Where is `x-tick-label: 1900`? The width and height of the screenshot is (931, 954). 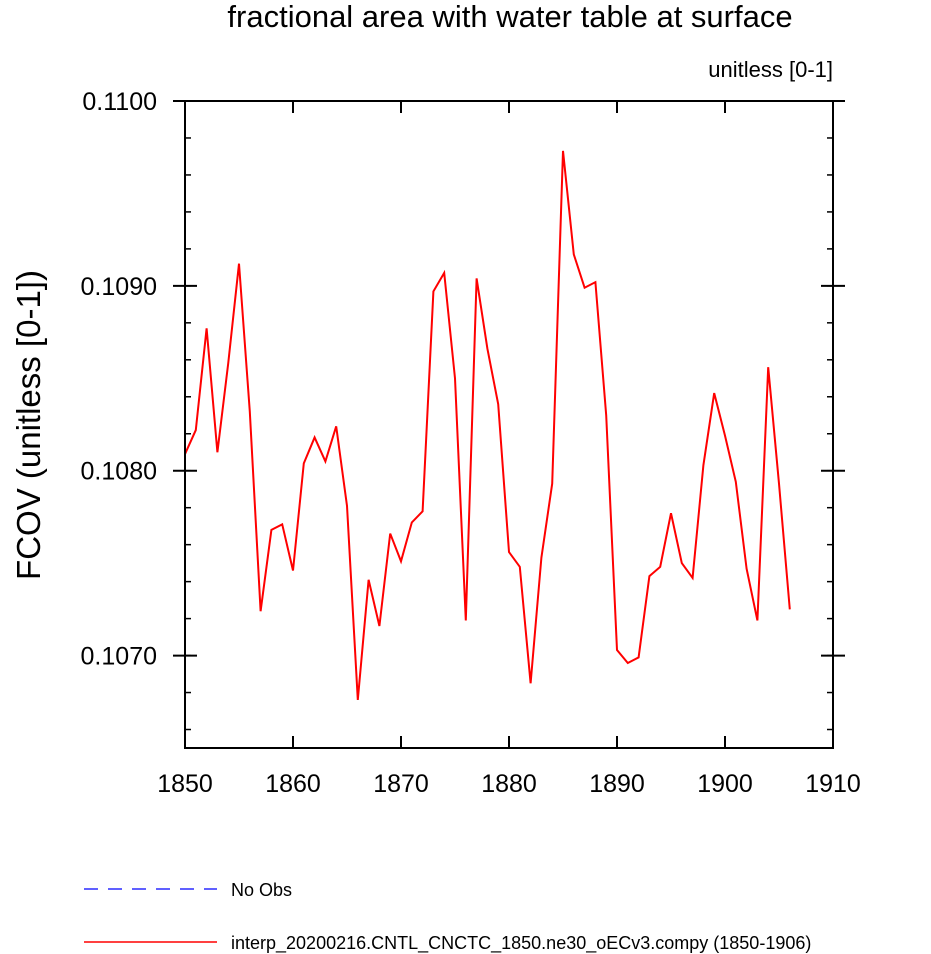 x-tick-label: 1900 is located at coordinates (725, 784).